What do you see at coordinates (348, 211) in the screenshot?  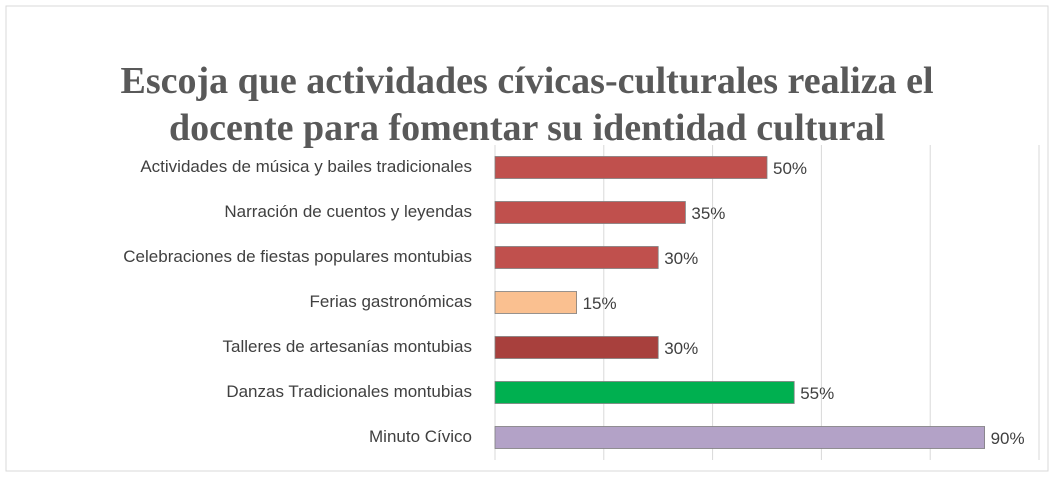 I see `y-tick-label: Narración de cuentos y leyendas` at bounding box center [348, 211].